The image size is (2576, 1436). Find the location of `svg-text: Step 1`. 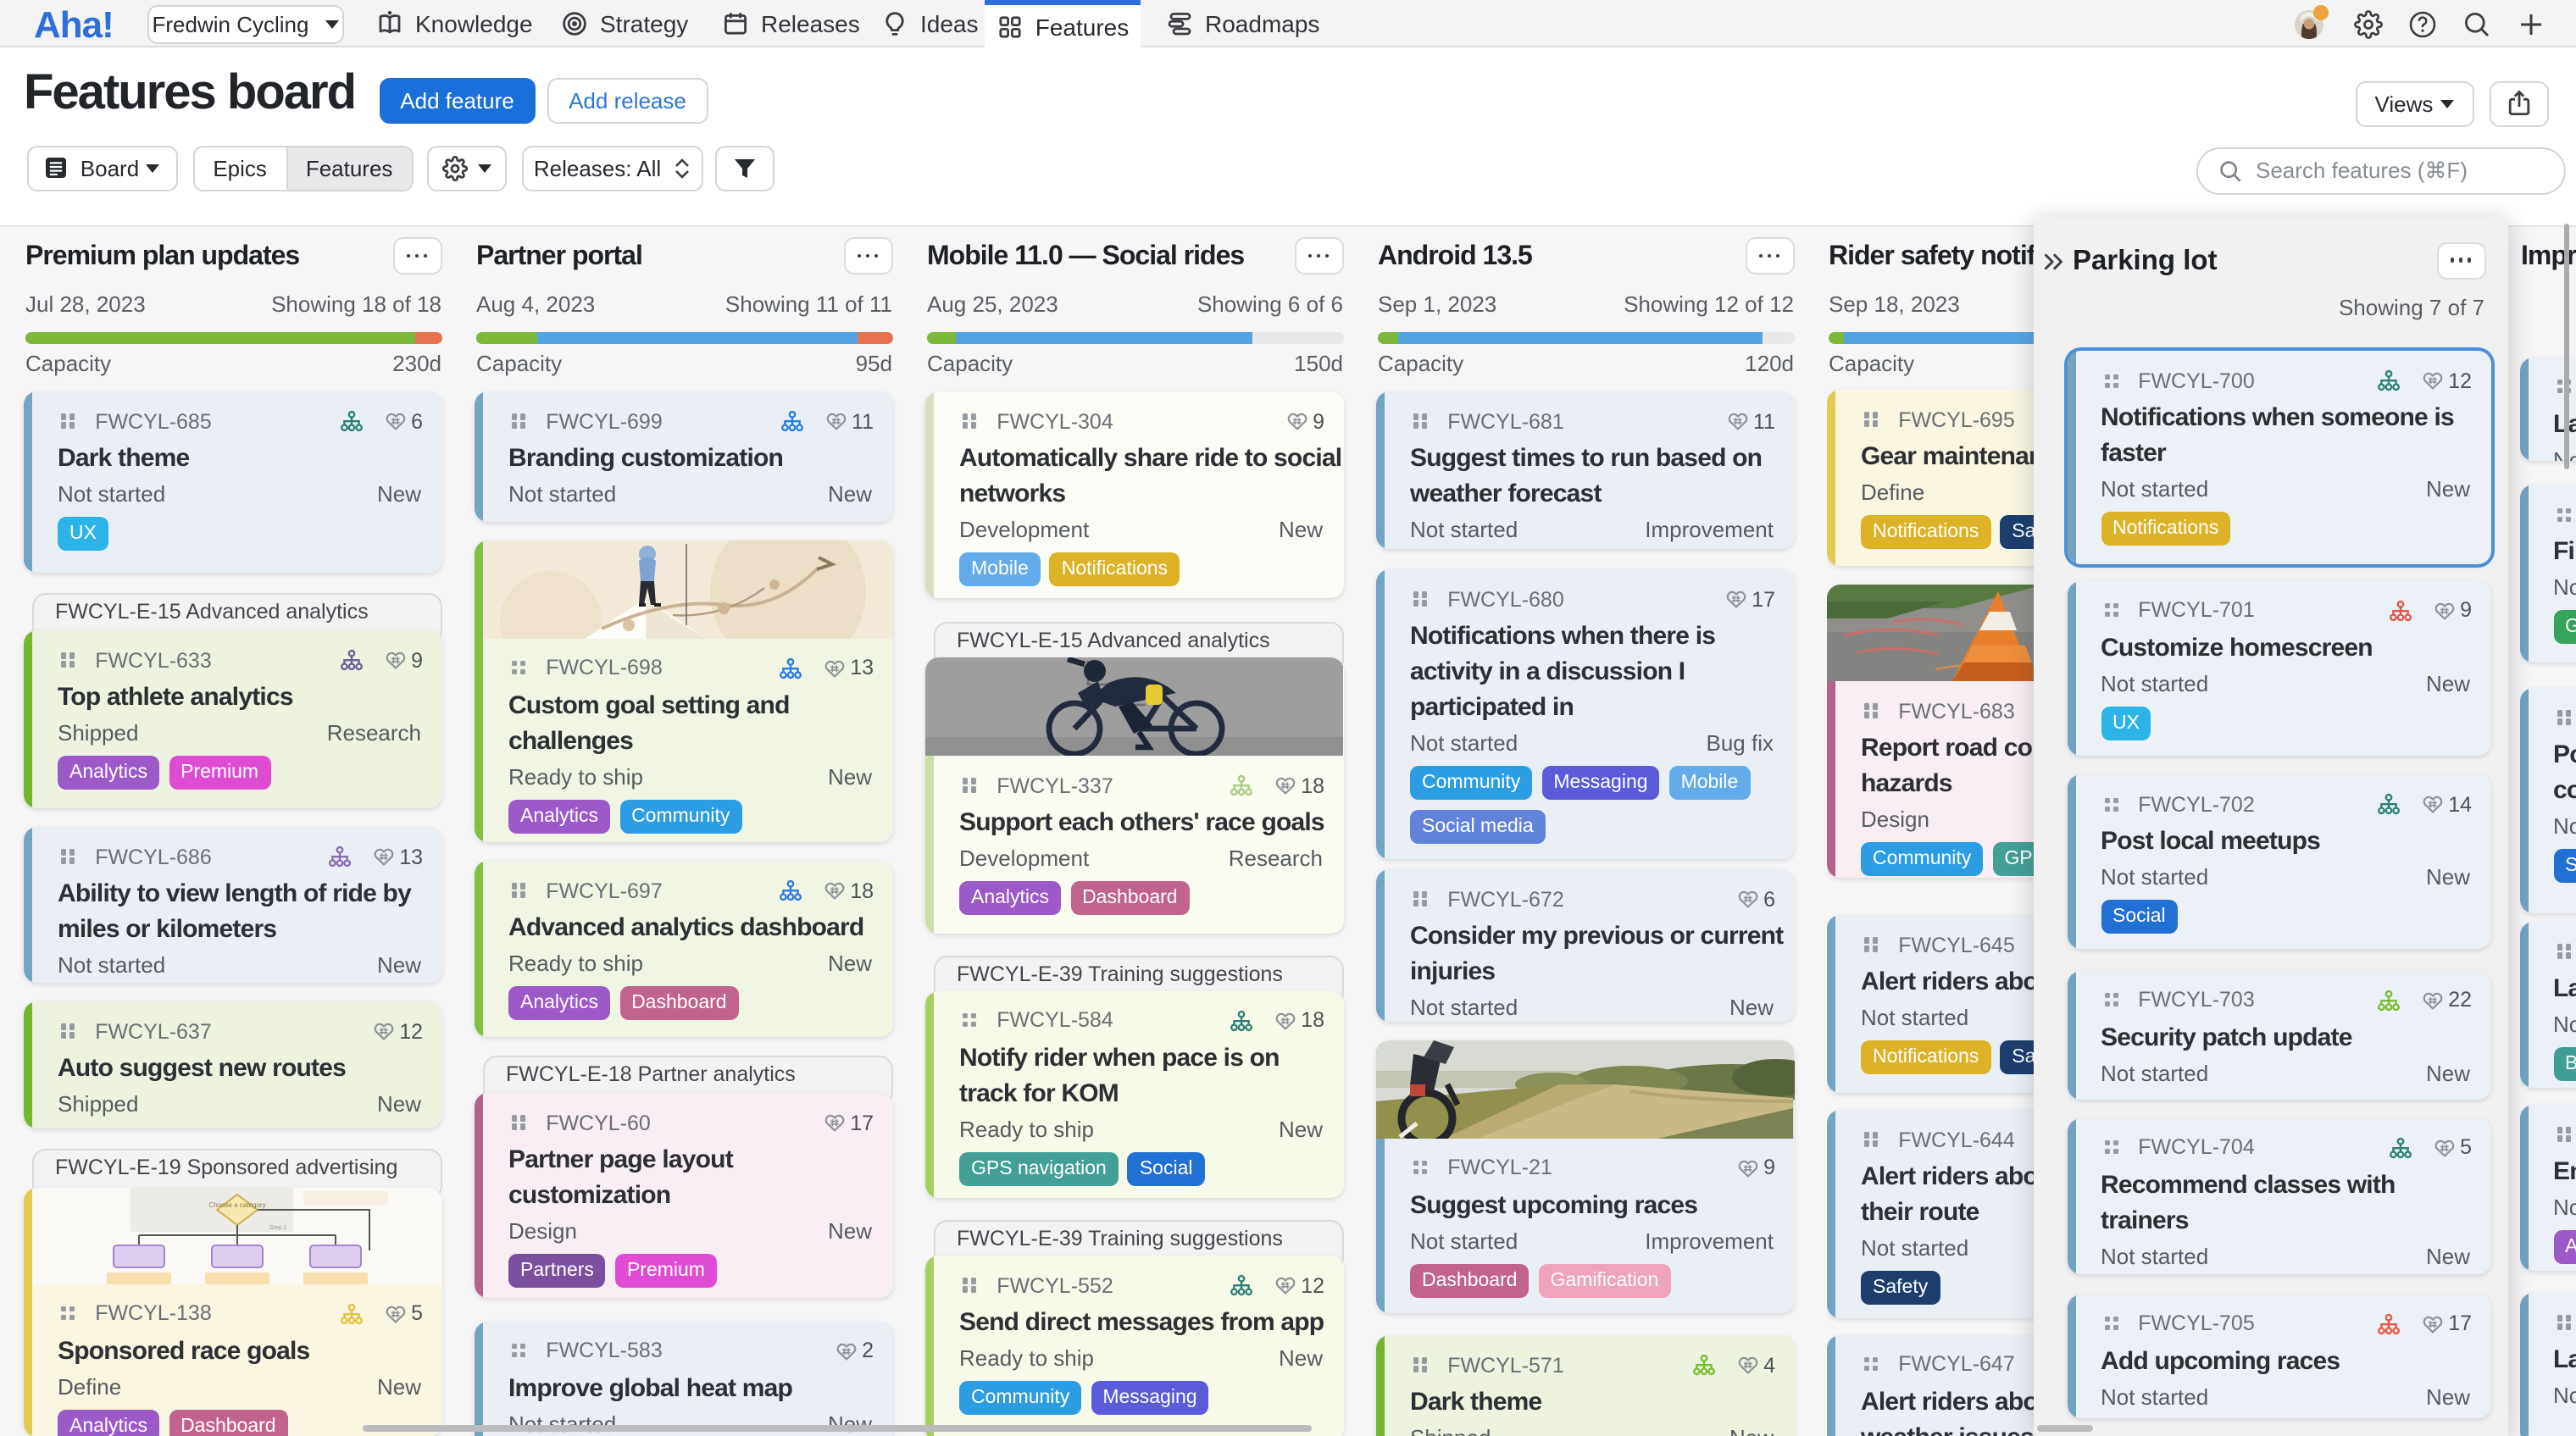

svg-text: Step 1 is located at coordinates (277, 1227).